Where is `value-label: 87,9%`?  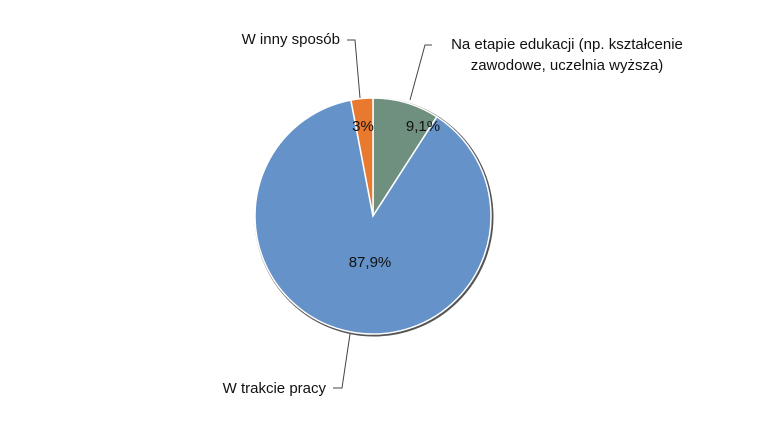
value-label: 87,9% is located at coordinates (370, 262).